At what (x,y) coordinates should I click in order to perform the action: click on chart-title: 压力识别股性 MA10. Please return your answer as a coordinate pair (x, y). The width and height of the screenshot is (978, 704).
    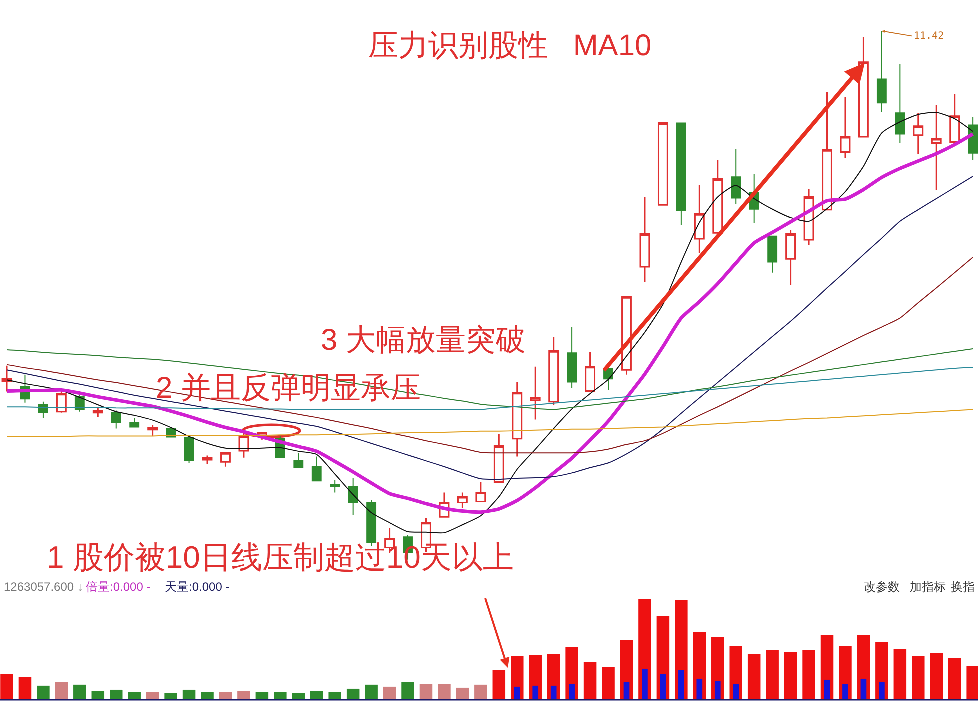
    Looking at the image, I should click on (510, 46).